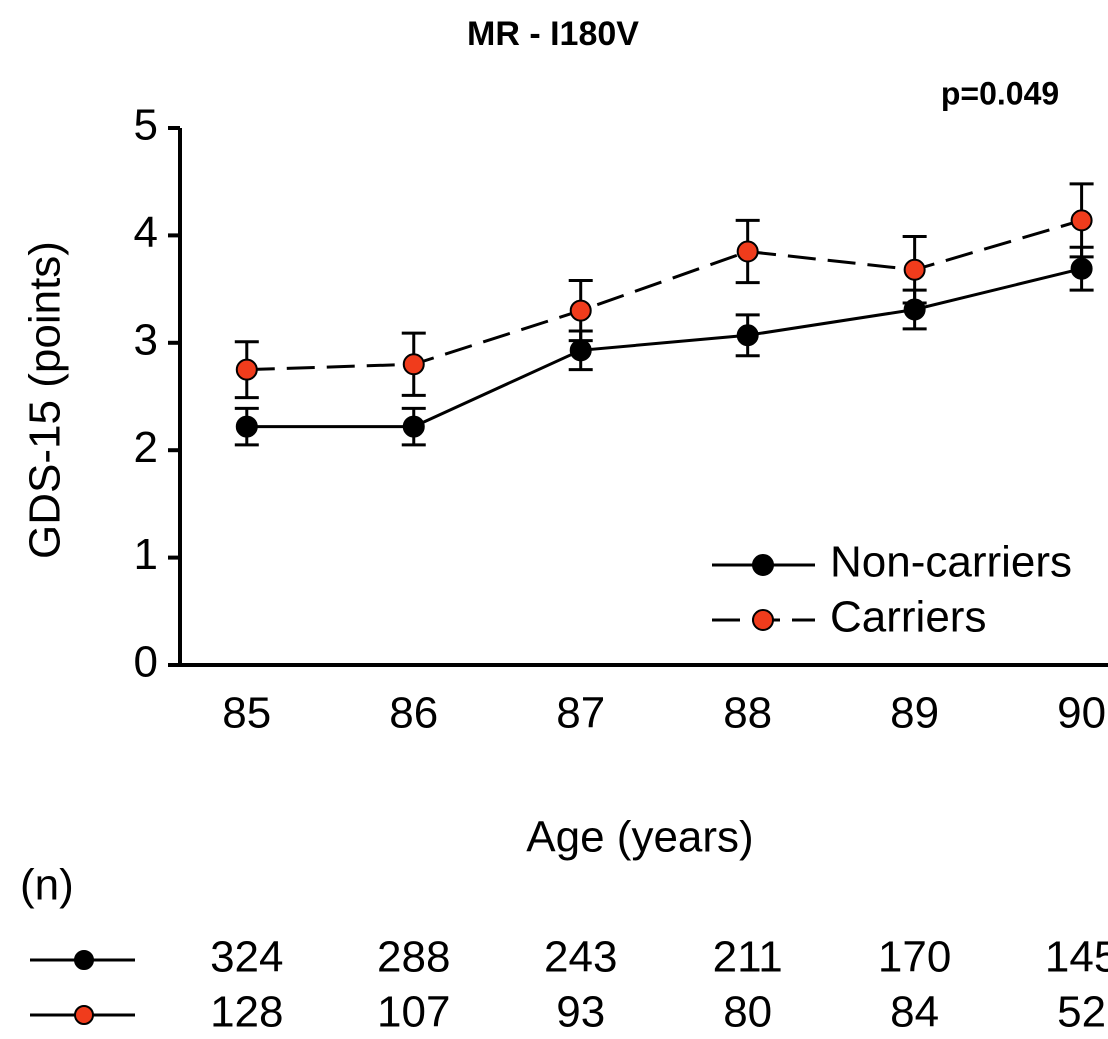  What do you see at coordinates (553, 34) in the screenshot?
I see `chart-title: MR - I180V` at bounding box center [553, 34].